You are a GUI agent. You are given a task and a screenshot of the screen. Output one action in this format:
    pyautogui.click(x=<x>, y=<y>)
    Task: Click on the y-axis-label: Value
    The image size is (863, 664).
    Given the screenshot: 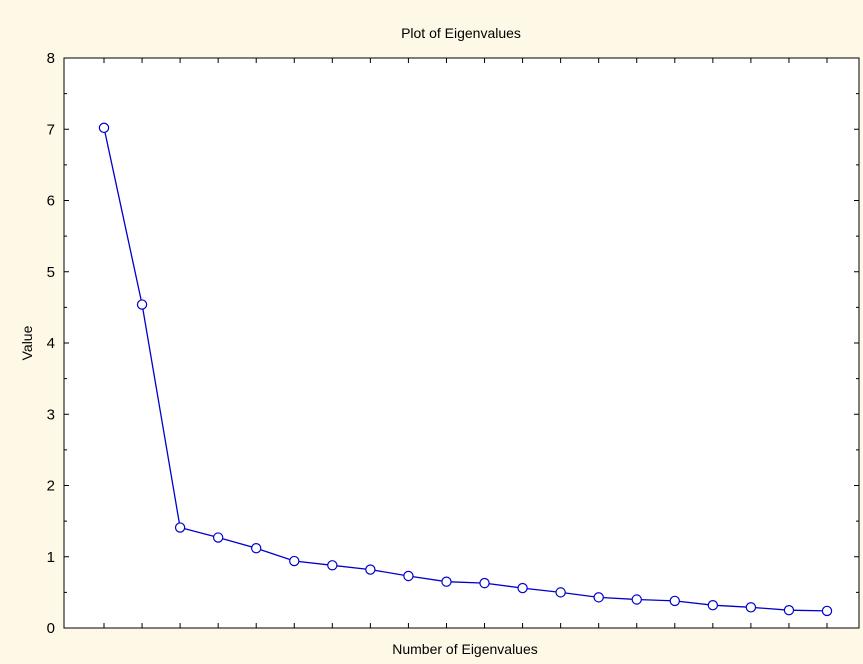 What is the action you would take?
    pyautogui.click(x=27, y=342)
    